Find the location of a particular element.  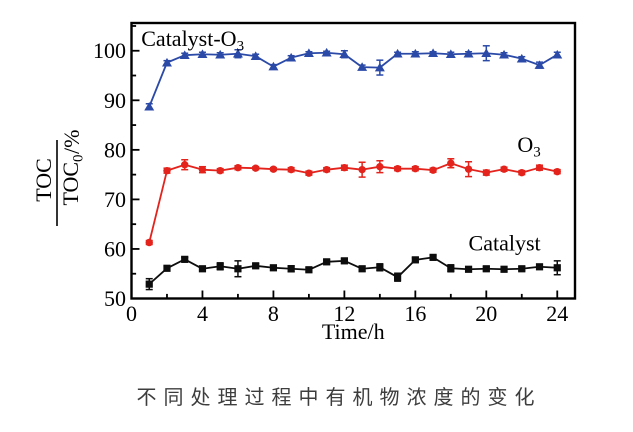

catalyst-error-bars is located at coordinates (353, 272).